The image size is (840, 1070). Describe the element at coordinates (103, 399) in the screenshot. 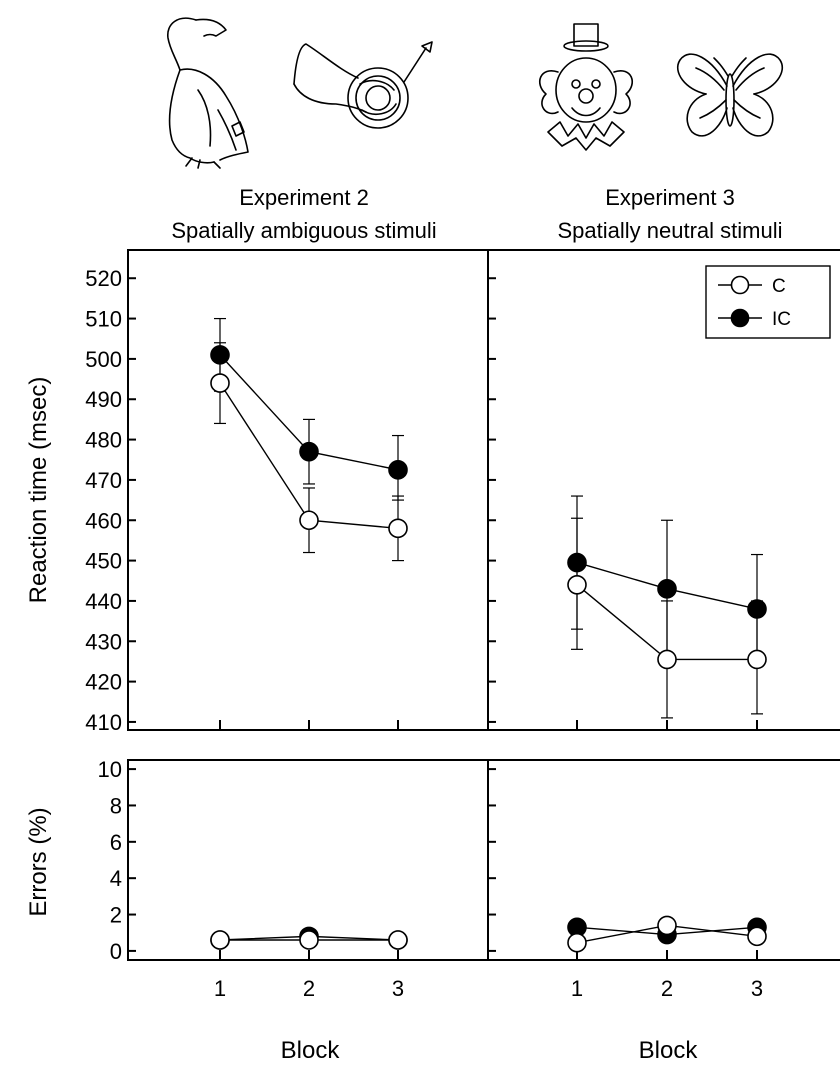

I see `rt-exp2-ytick-label-490: 490` at that location.